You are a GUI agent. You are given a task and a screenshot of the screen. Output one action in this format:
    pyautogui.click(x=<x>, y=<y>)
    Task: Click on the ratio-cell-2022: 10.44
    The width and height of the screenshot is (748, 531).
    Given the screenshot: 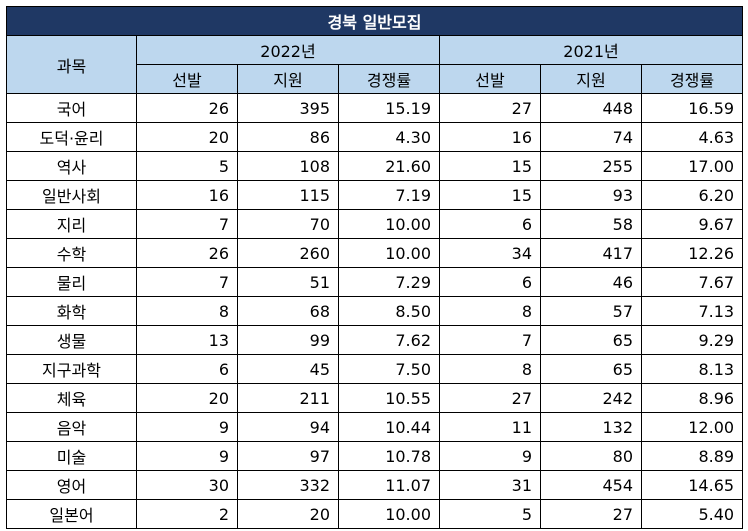 What is the action you would take?
    pyautogui.click(x=389, y=427)
    